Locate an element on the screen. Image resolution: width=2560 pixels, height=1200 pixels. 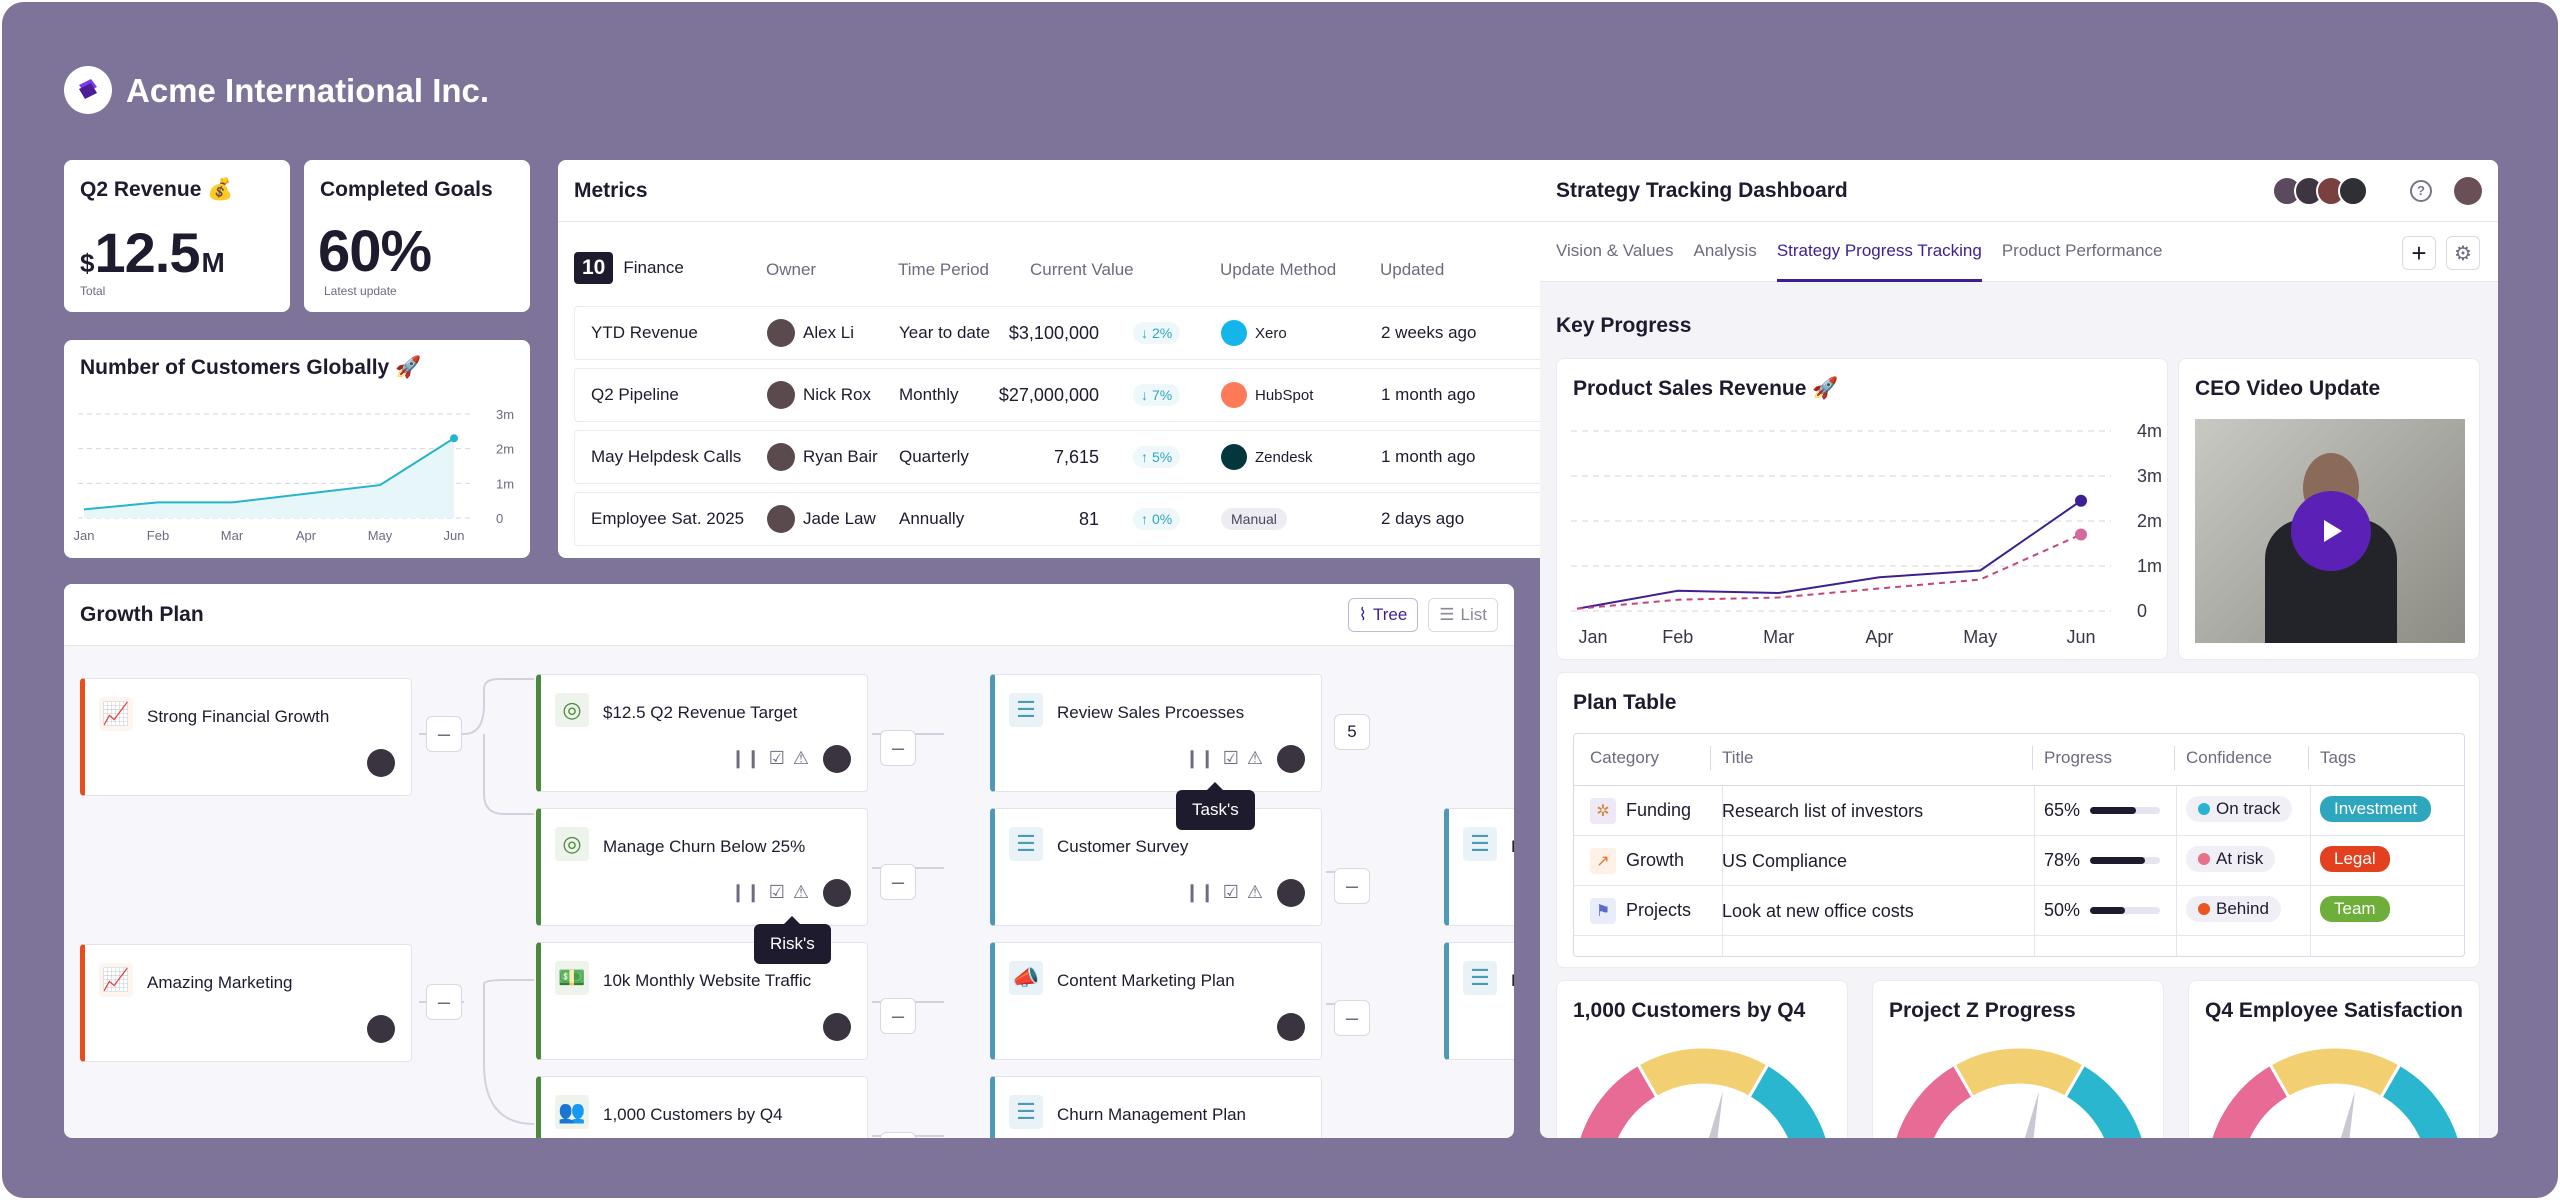
plan-tag: Team is located at coordinates (2355, 909).